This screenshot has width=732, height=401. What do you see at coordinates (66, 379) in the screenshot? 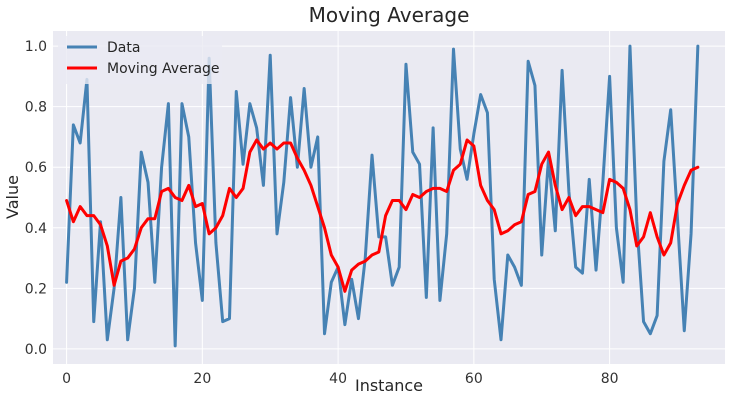
I see `x-tick-label: 0` at bounding box center [66, 379].